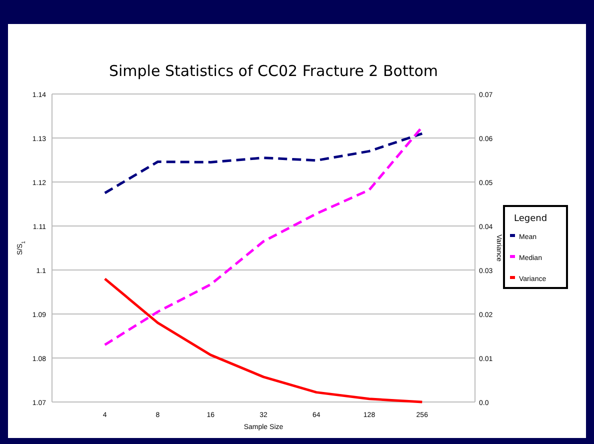 This screenshot has height=444, width=594. What do you see at coordinates (273, 71) in the screenshot?
I see `chart-title: Simple Statistics of CC02 Fracture 2 Bottom` at bounding box center [273, 71].